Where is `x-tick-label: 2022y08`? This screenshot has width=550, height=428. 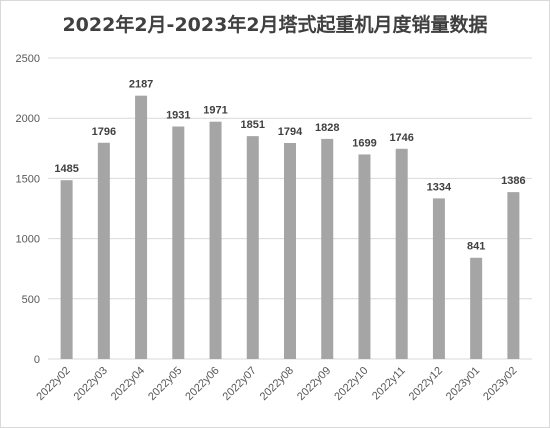
x-tick-label: 2022y08 is located at coordinates (277, 384).